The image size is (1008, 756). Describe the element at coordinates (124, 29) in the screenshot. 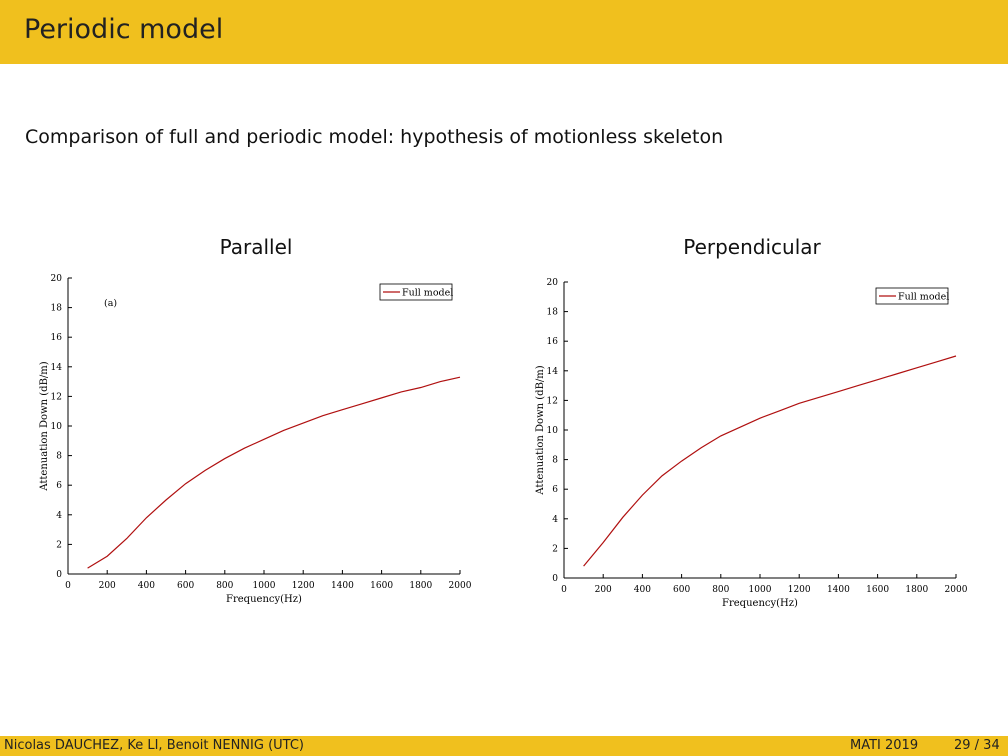

I see `page-title: Periodic model` at that location.